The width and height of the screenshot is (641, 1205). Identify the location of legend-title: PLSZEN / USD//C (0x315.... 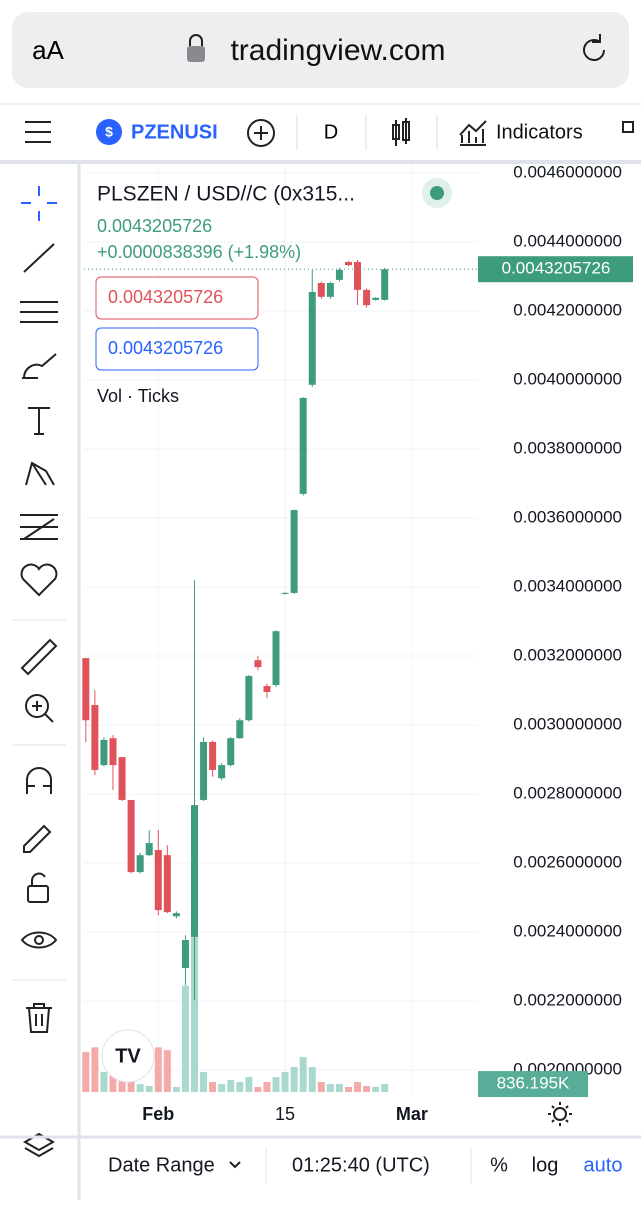
(226, 194).